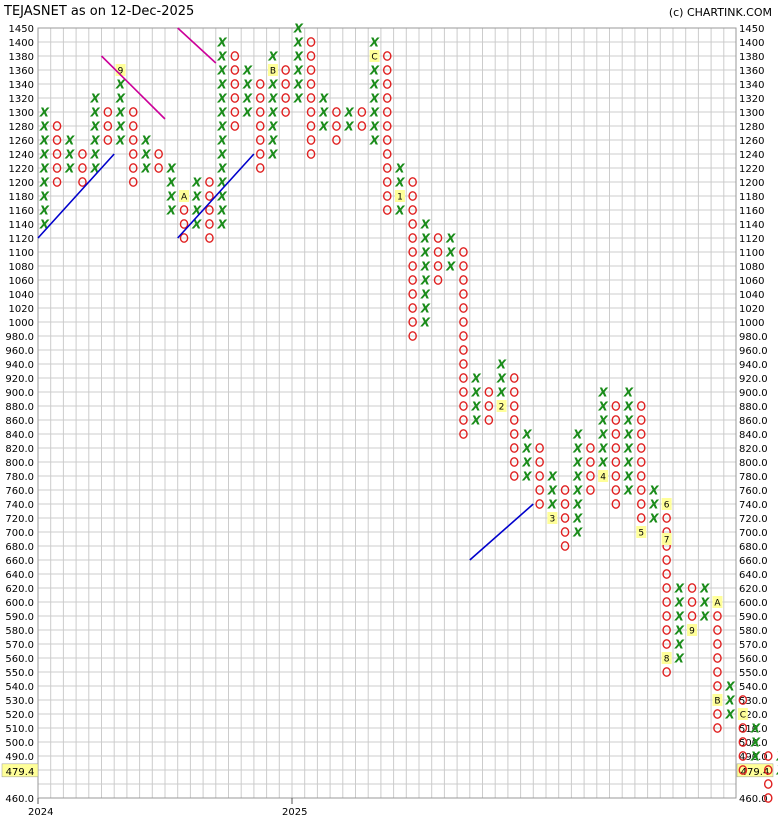 The width and height of the screenshot is (778, 834). Describe the element at coordinates (751, 225) in the screenshot. I see `y-tick-label: 1140` at that location.